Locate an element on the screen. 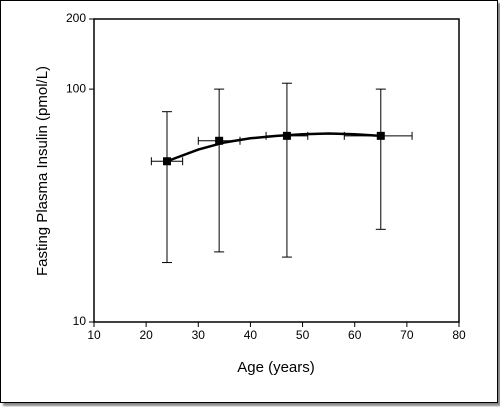 The width and height of the screenshot is (500, 407). x-tick-label: 30 is located at coordinates (199, 335).